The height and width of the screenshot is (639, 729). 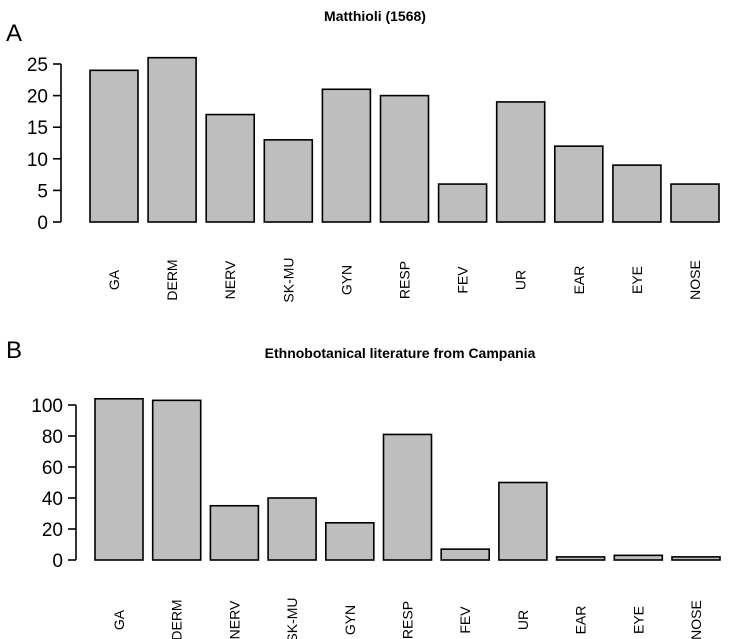 What do you see at coordinates (37, 65) in the screenshot?
I see `y-tick-label: 25` at bounding box center [37, 65].